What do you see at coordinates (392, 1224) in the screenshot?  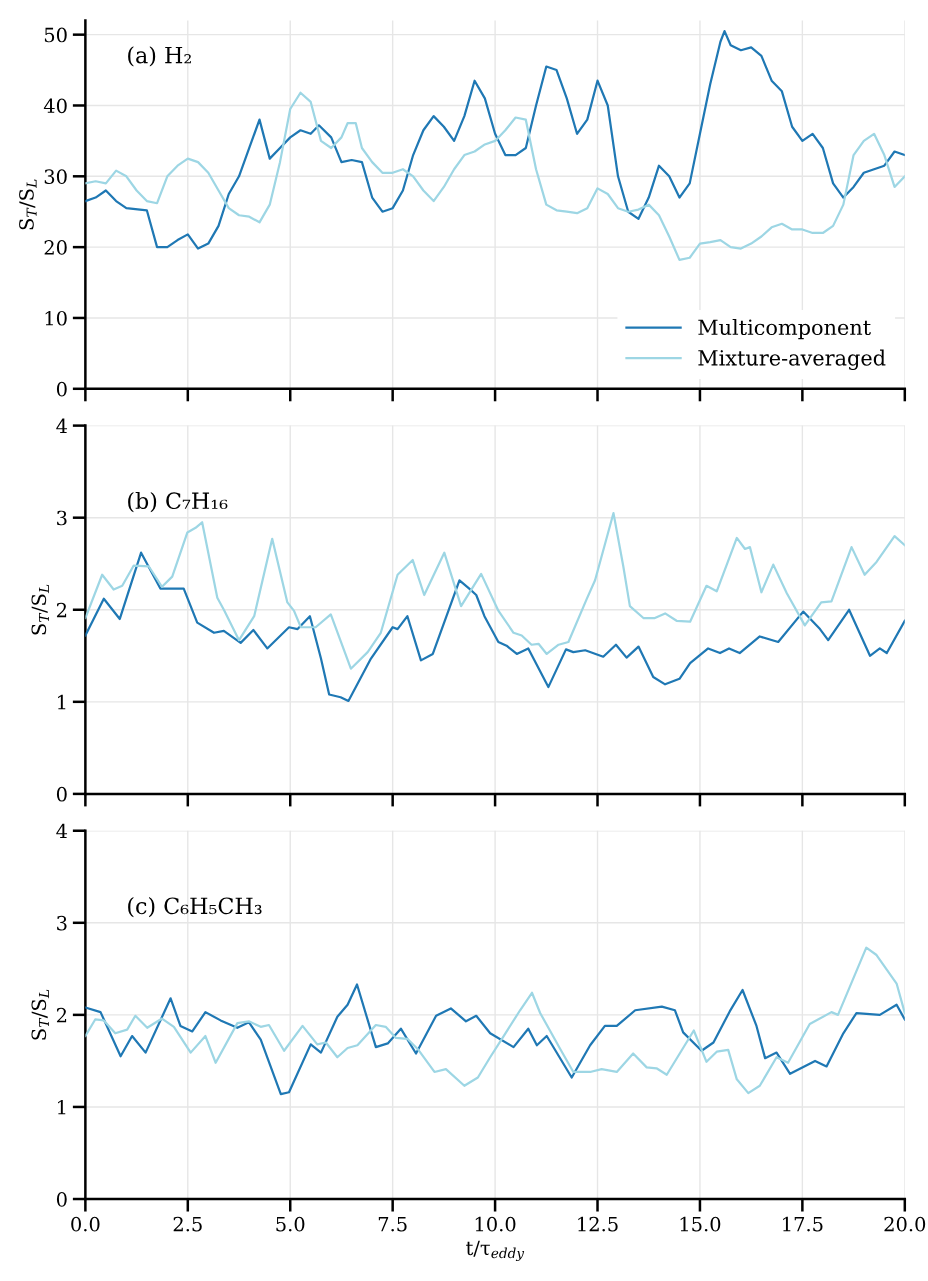 I see `x-tick-label: 7.5` at bounding box center [392, 1224].